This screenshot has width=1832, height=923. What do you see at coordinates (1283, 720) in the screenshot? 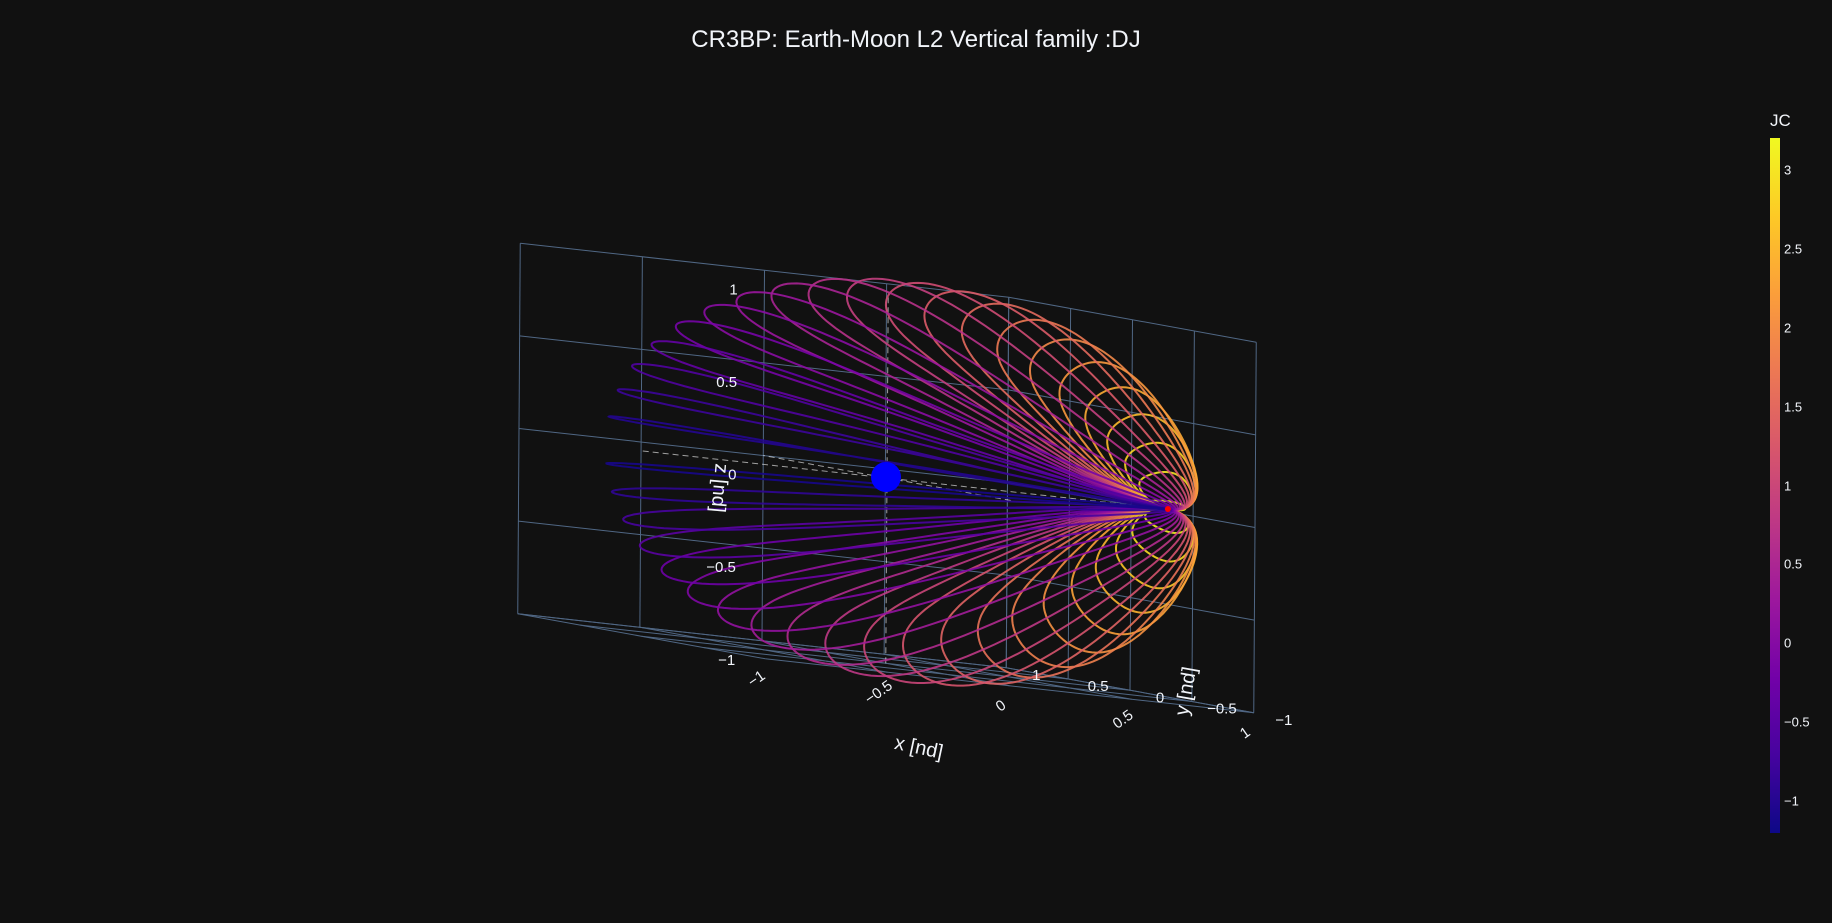
I see `y-tick-label: −1` at bounding box center [1283, 720].